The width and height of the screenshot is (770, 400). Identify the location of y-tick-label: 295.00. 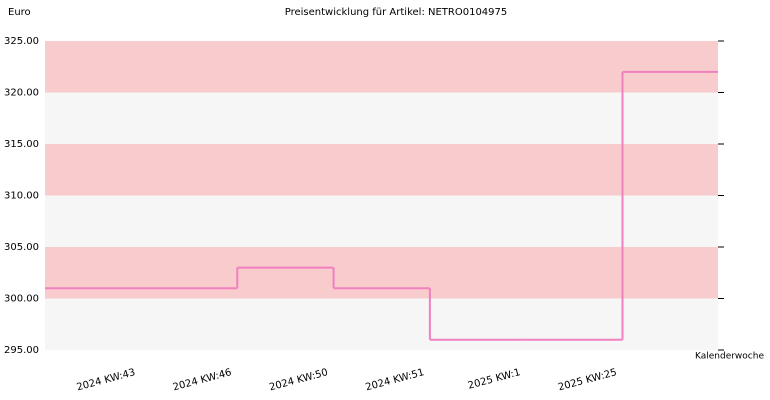
(21, 350).